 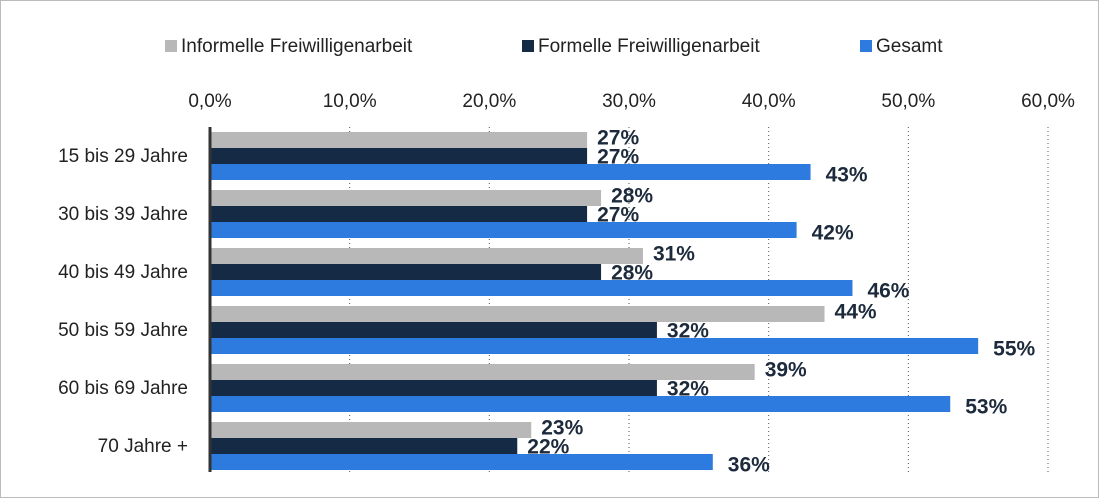 I want to click on value-label: 46%, so click(x=888, y=291).